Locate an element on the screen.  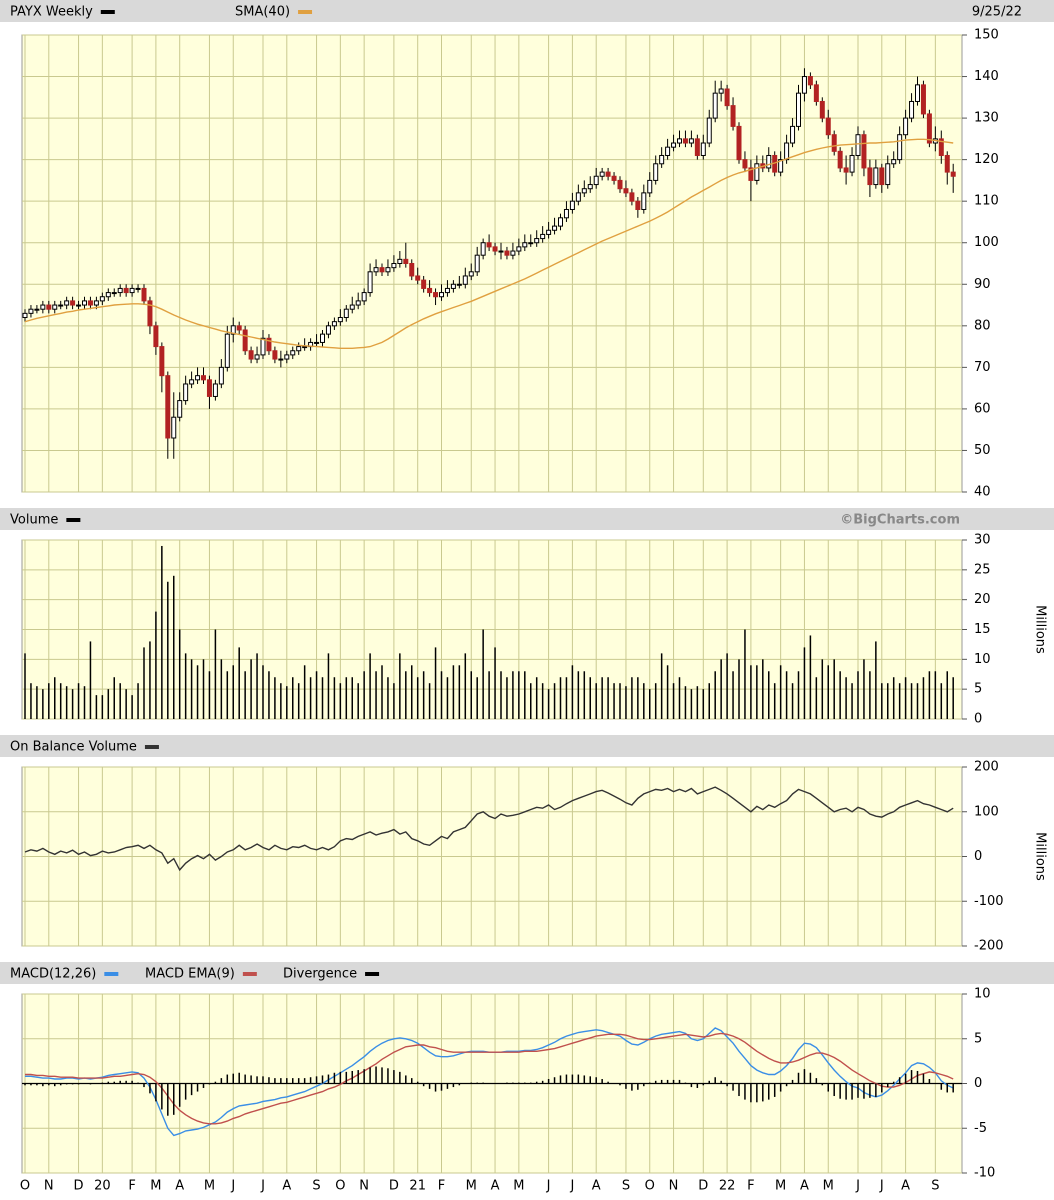
y-tick-label: 100 is located at coordinates (986, 811).